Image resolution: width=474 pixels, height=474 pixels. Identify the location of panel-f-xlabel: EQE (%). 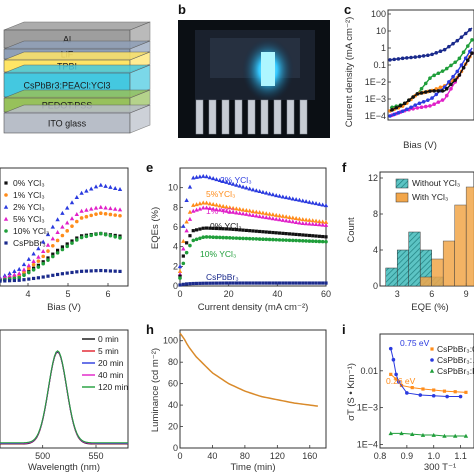
(429, 307).